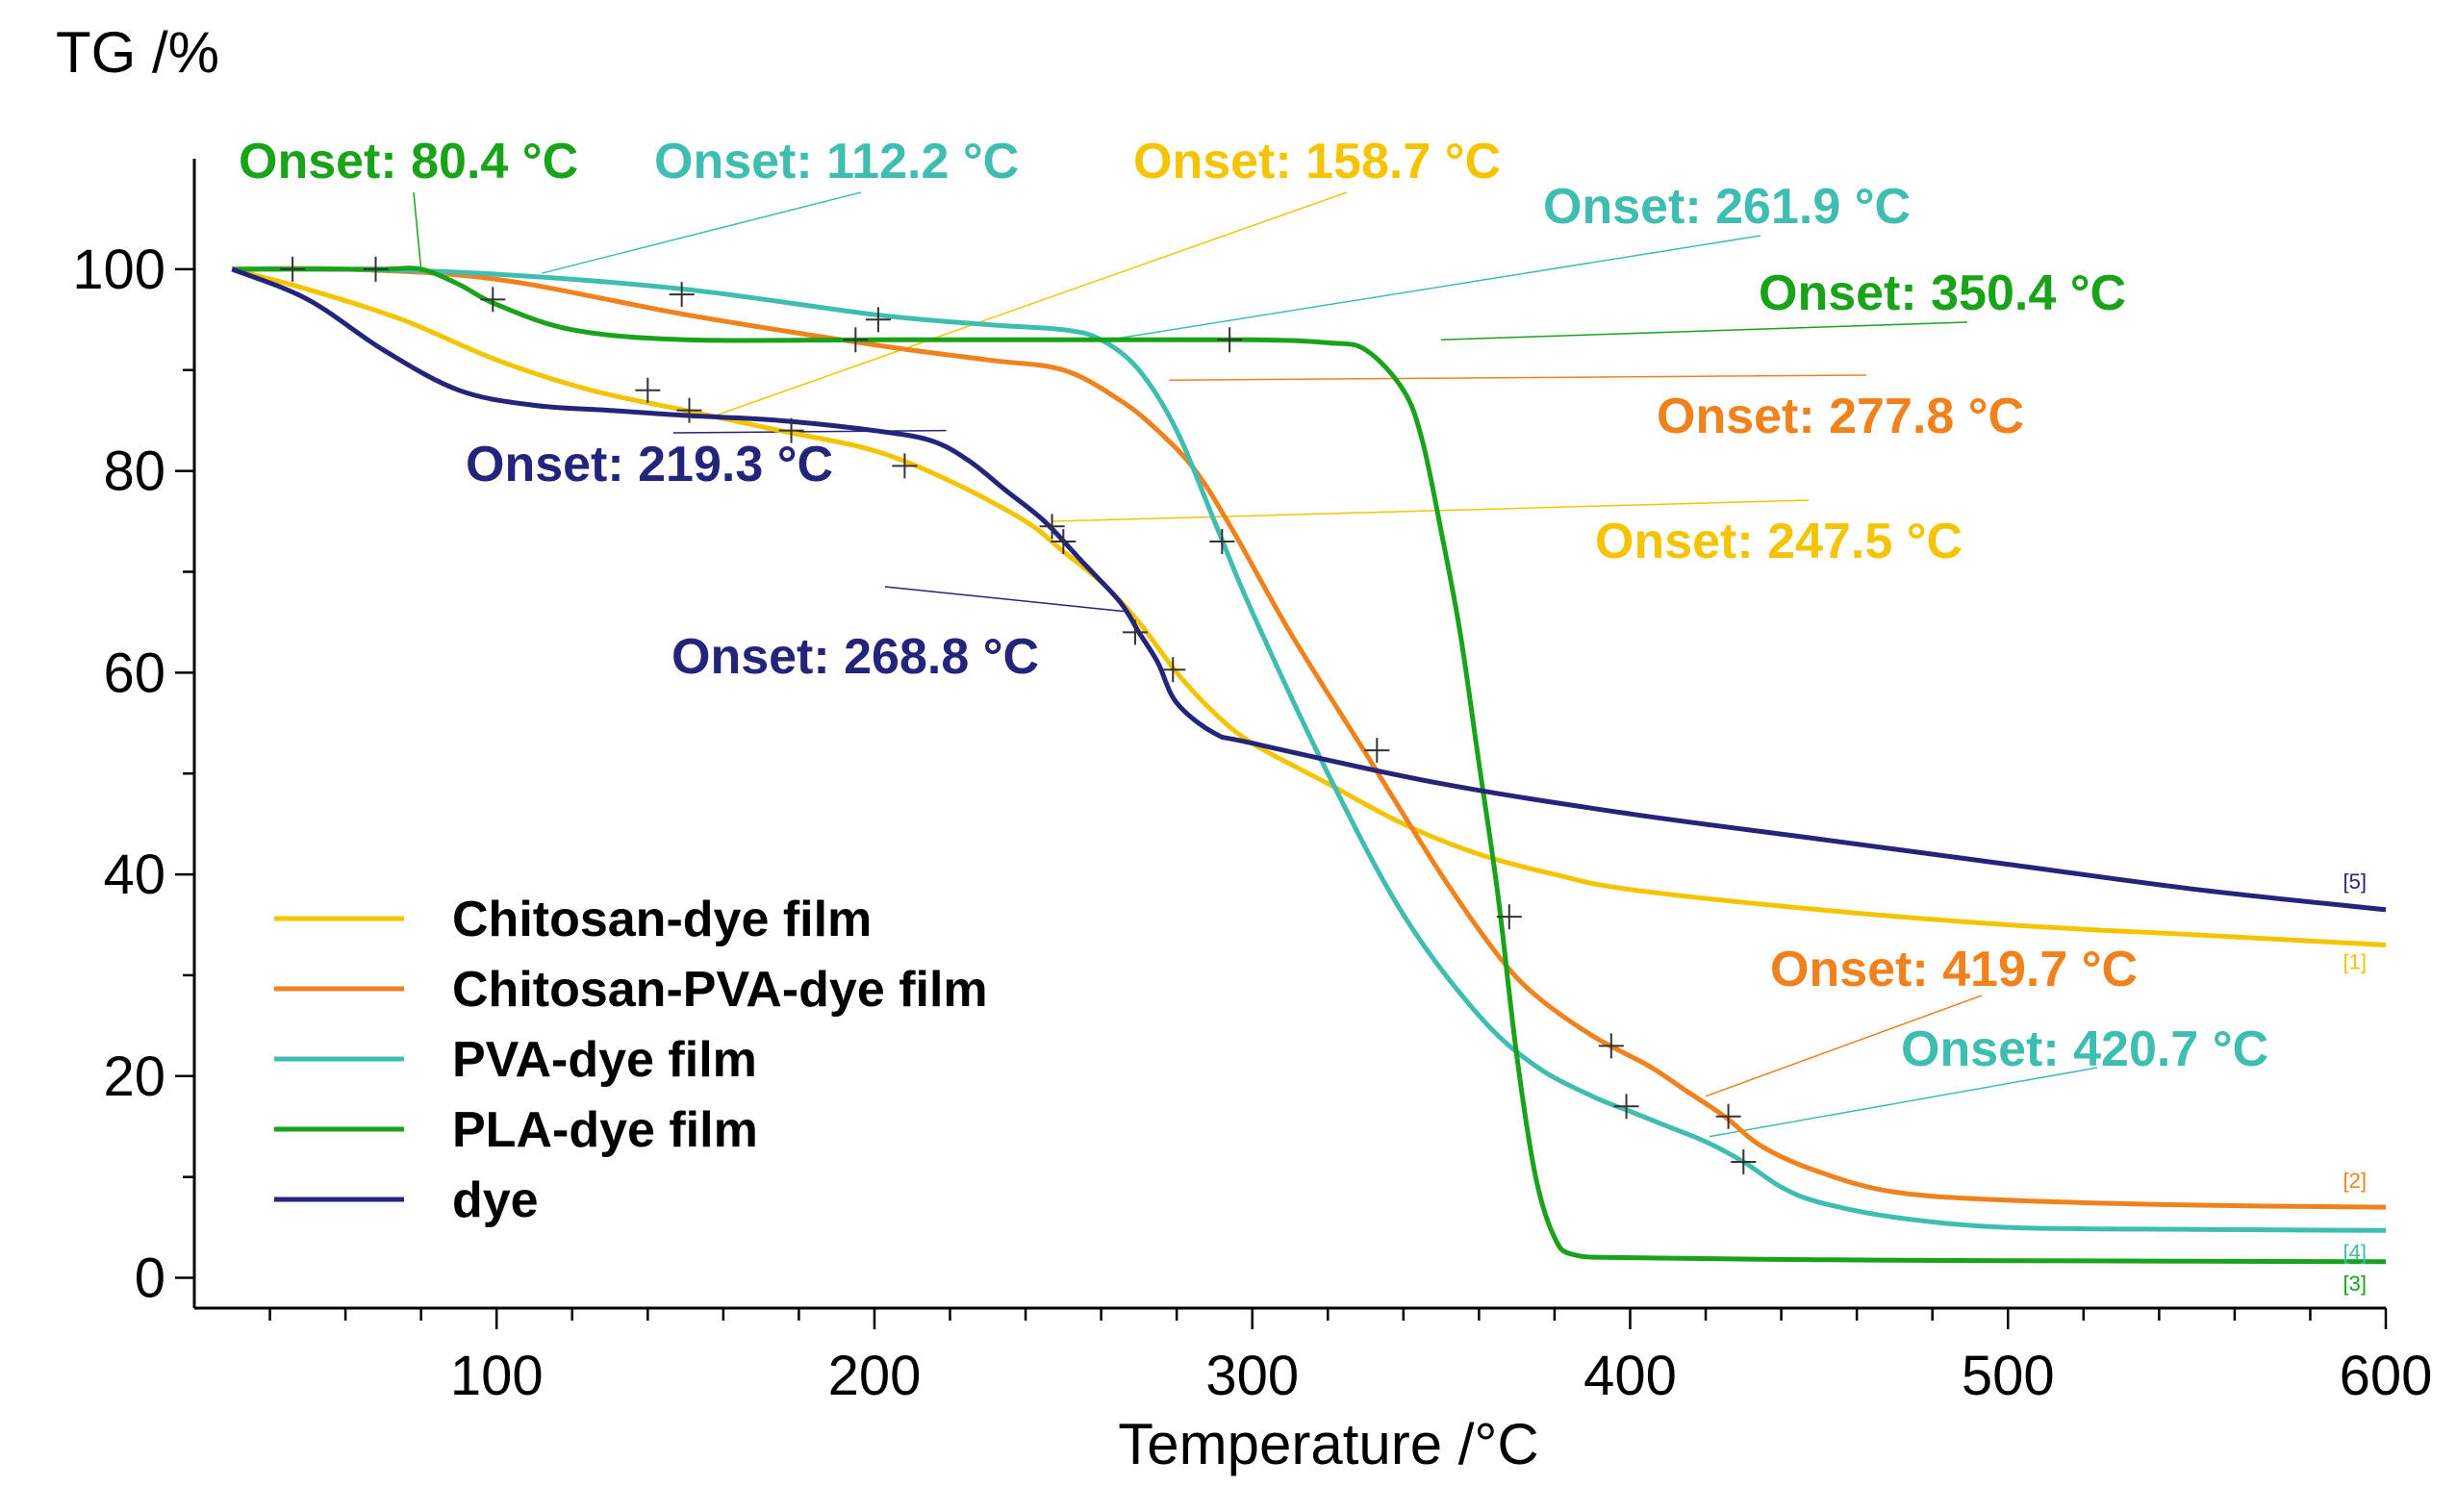  I want to click on x-tick-label: 200, so click(875, 1376).